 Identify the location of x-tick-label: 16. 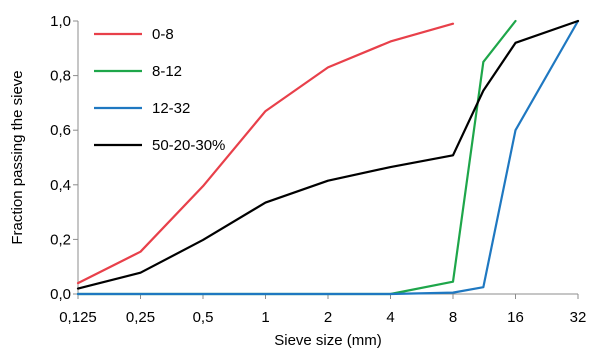
(515, 317).